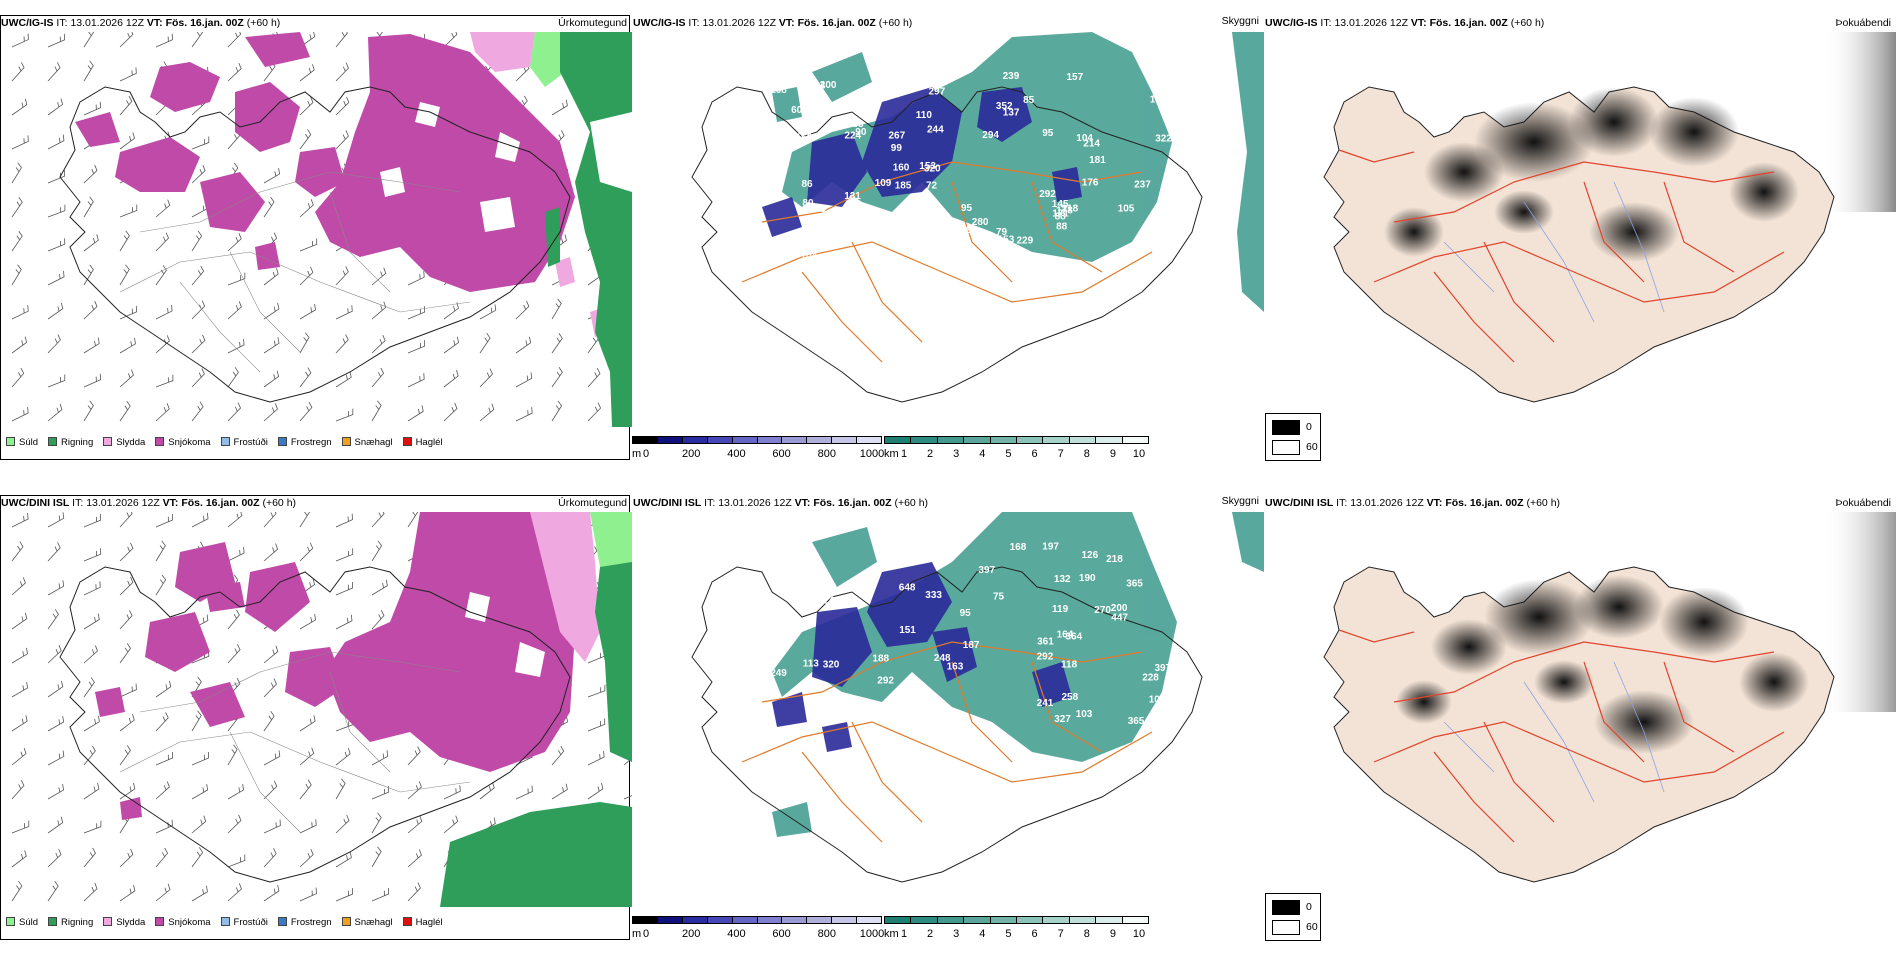  I want to click on visibility-value: 200, so click(828, 85).